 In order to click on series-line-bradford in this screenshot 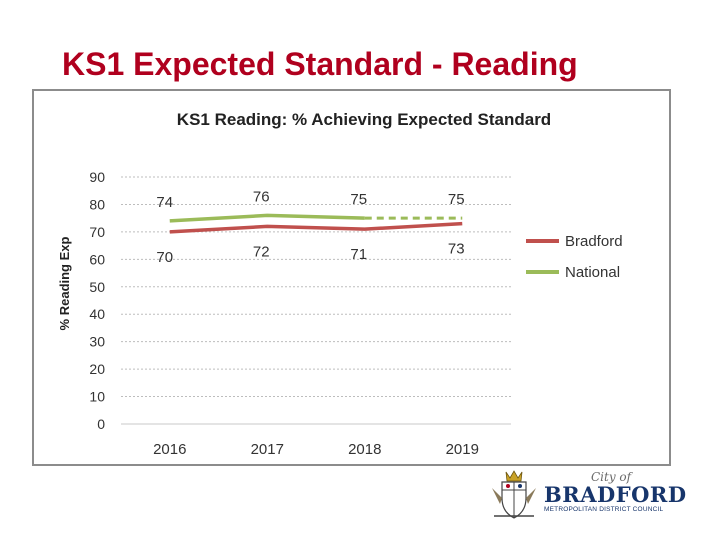, I will do `click(316, 227)`.